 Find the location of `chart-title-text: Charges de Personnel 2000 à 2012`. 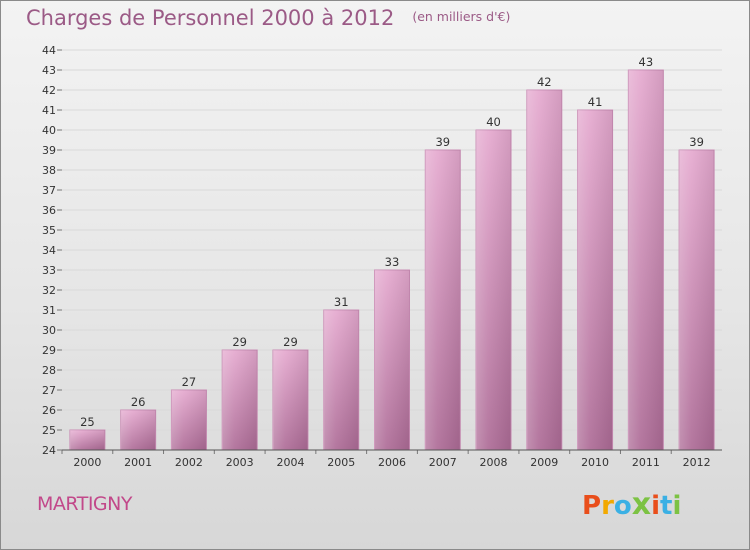

chart-title-text: Charges de Personnel 2000 à 2012 is located at coordinates (210, 18).